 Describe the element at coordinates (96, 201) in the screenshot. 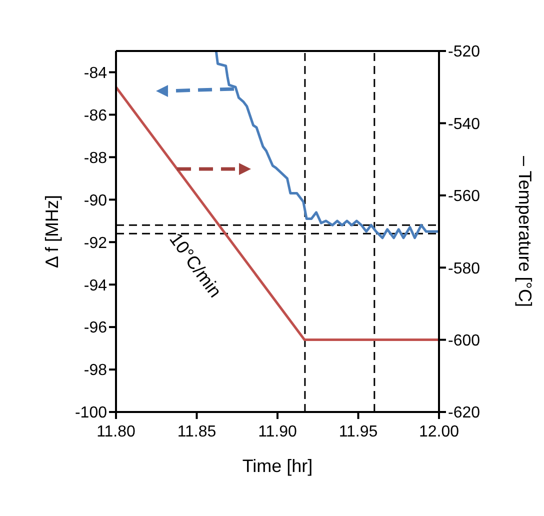

I see `y-tick-label: -90` at that location.